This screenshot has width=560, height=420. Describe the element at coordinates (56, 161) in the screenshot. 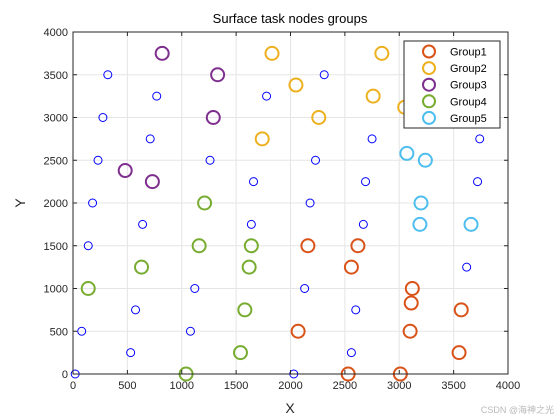

I see `y-tick-label: 2500` at that location.